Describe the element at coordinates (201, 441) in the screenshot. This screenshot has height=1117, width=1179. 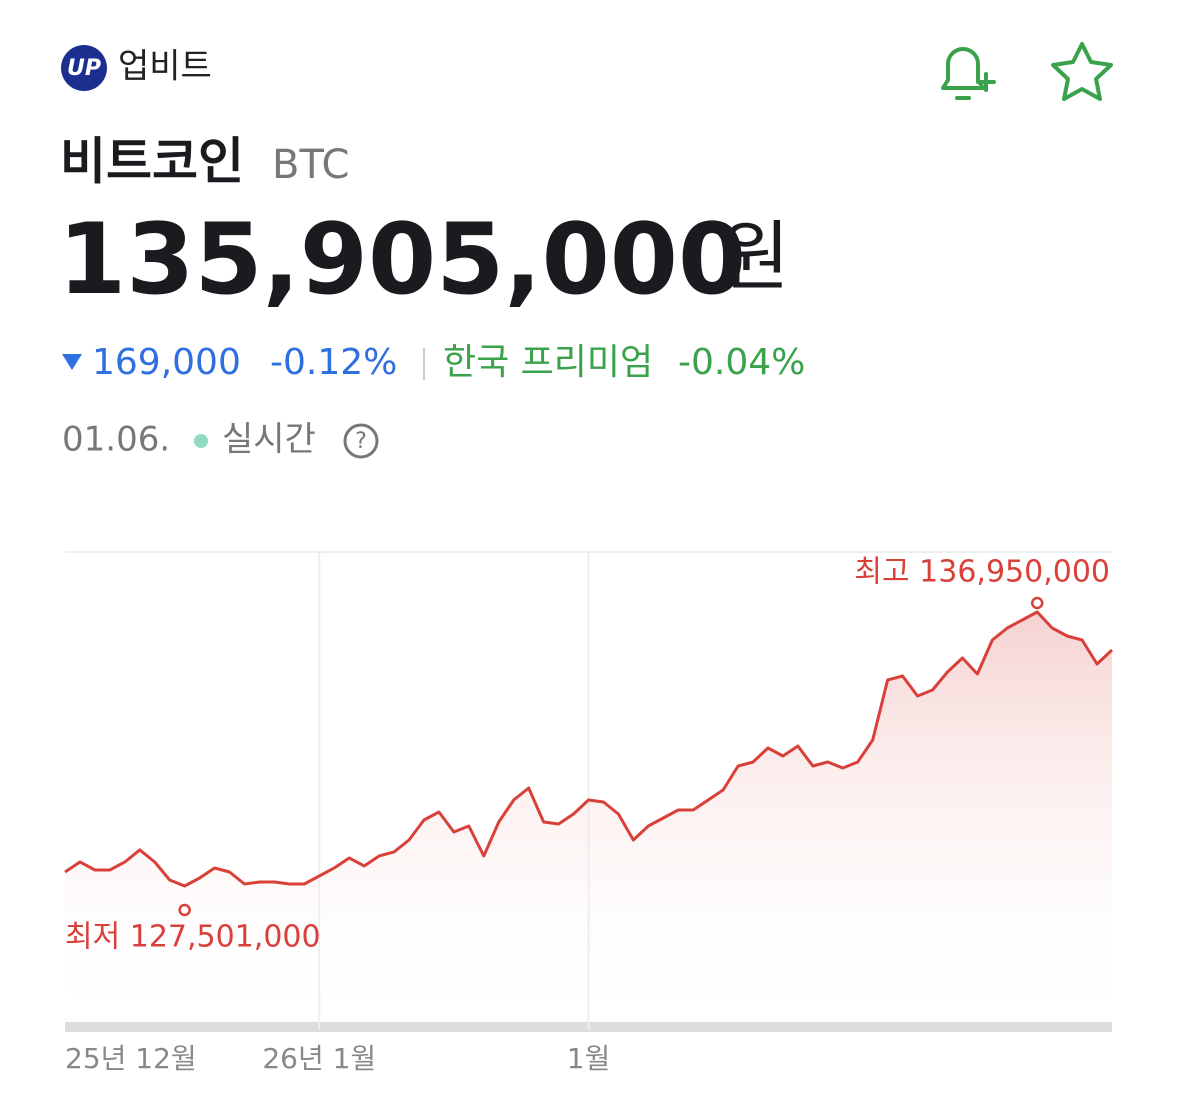
I see `live-dot` at that location.